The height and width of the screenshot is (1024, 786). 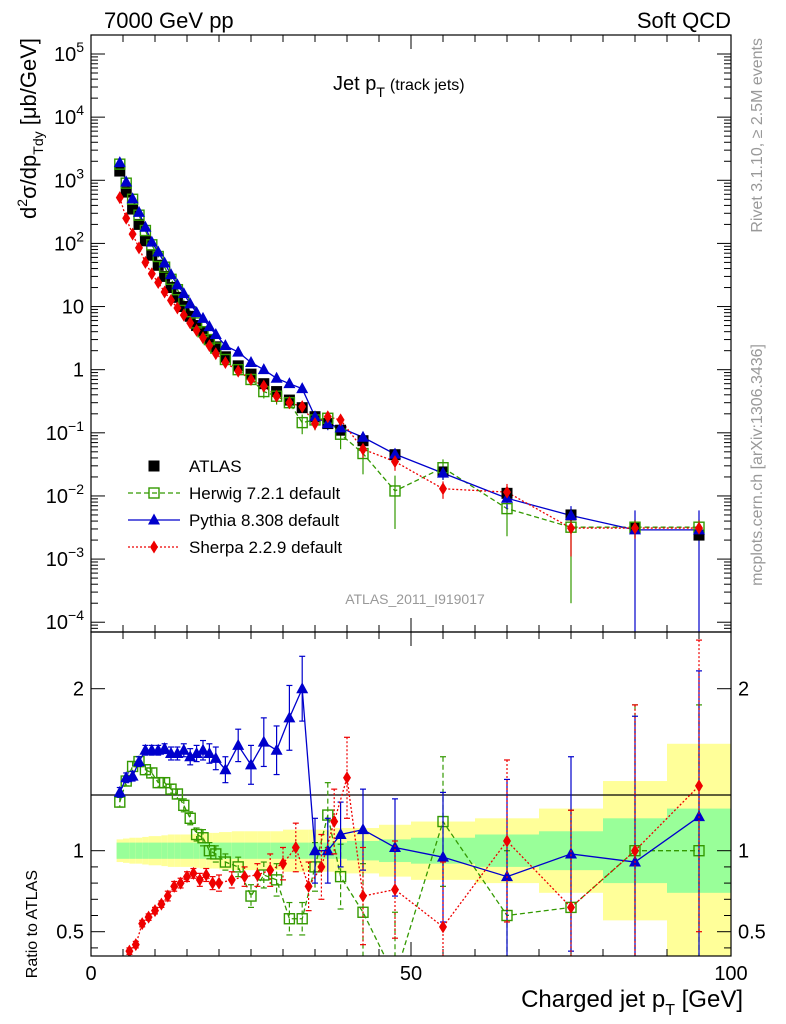 What do you see at coordinates (757, 465) in the screenshot?
I see `mcplots-label: mcplots.cern.ch [arXiv:1306.3436]` at bounding box center [757, 465].